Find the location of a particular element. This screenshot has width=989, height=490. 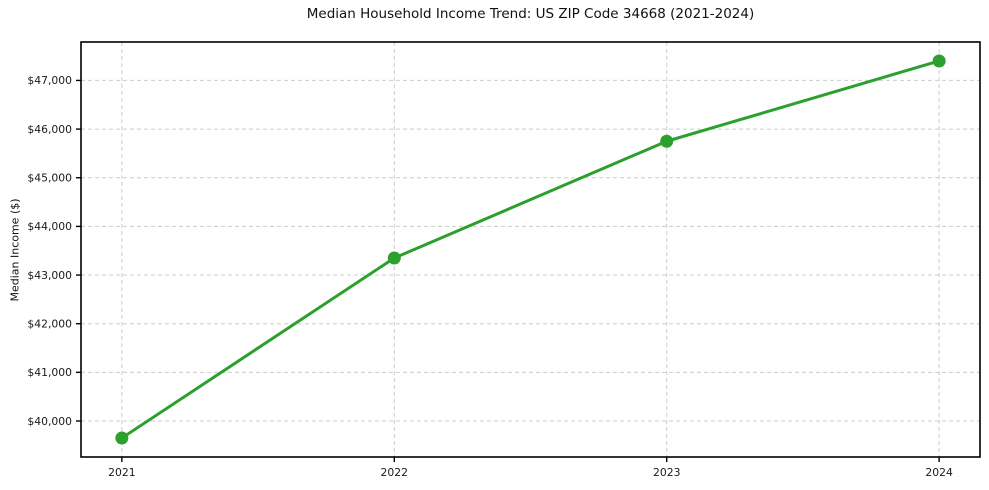

y-tick-label: $40,000 is located at coordinates (49, 421).